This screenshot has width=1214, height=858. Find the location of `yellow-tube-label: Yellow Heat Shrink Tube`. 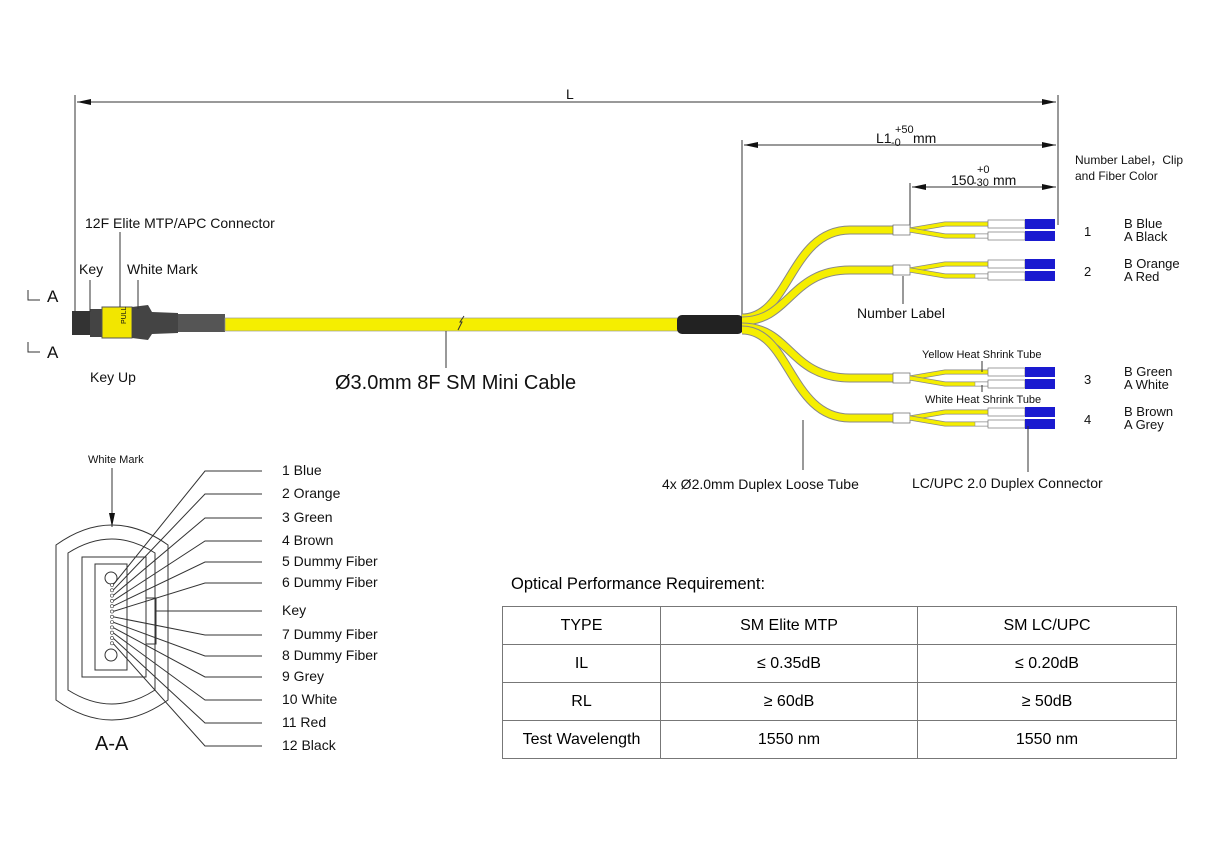

yellow-tube-label: Yellow Heat Shrink Tube is located at coordinates (981, 355).